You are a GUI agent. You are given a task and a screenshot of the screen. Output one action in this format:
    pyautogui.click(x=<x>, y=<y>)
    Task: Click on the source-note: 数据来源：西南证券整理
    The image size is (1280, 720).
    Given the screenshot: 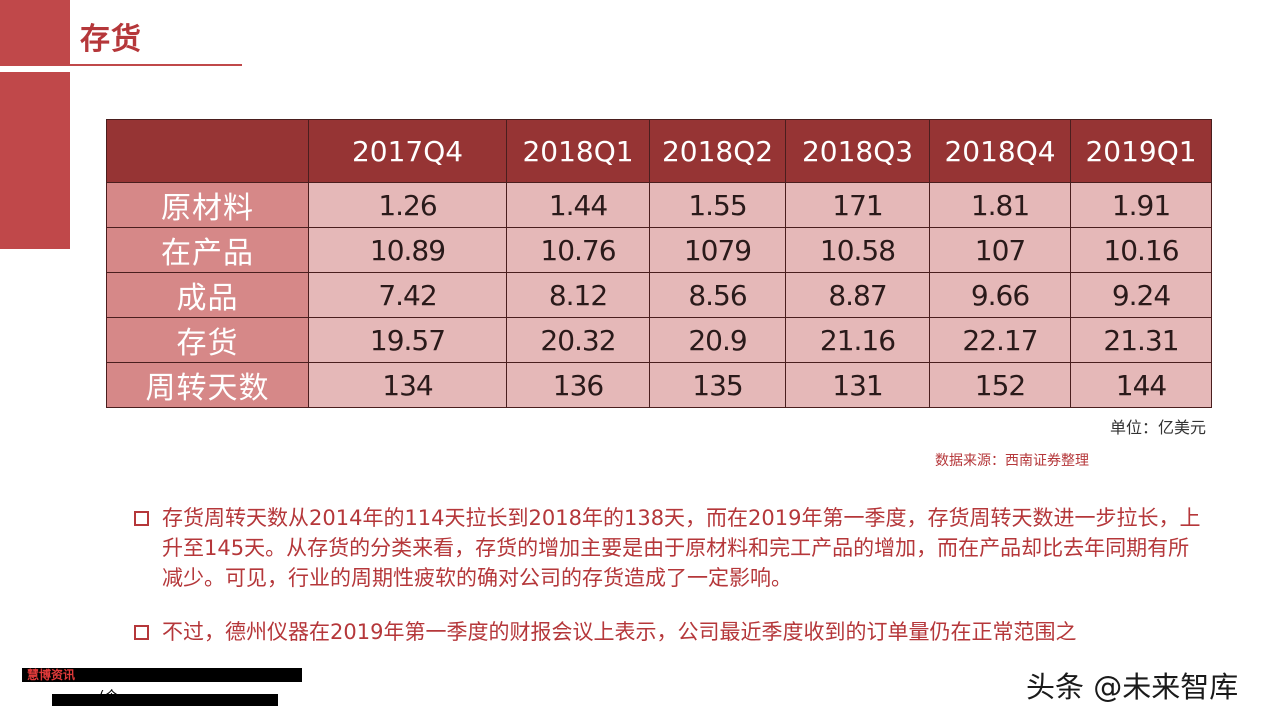 What is the action you would take?
    pyautogui.click(x=1012, y=461)
    